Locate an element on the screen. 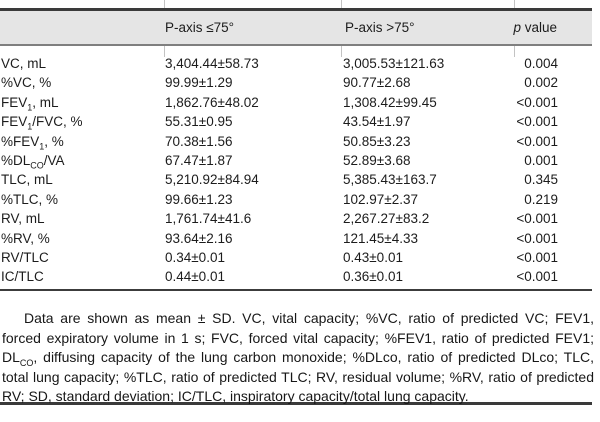  text-segment: , % is located at coordinates (54, 141).